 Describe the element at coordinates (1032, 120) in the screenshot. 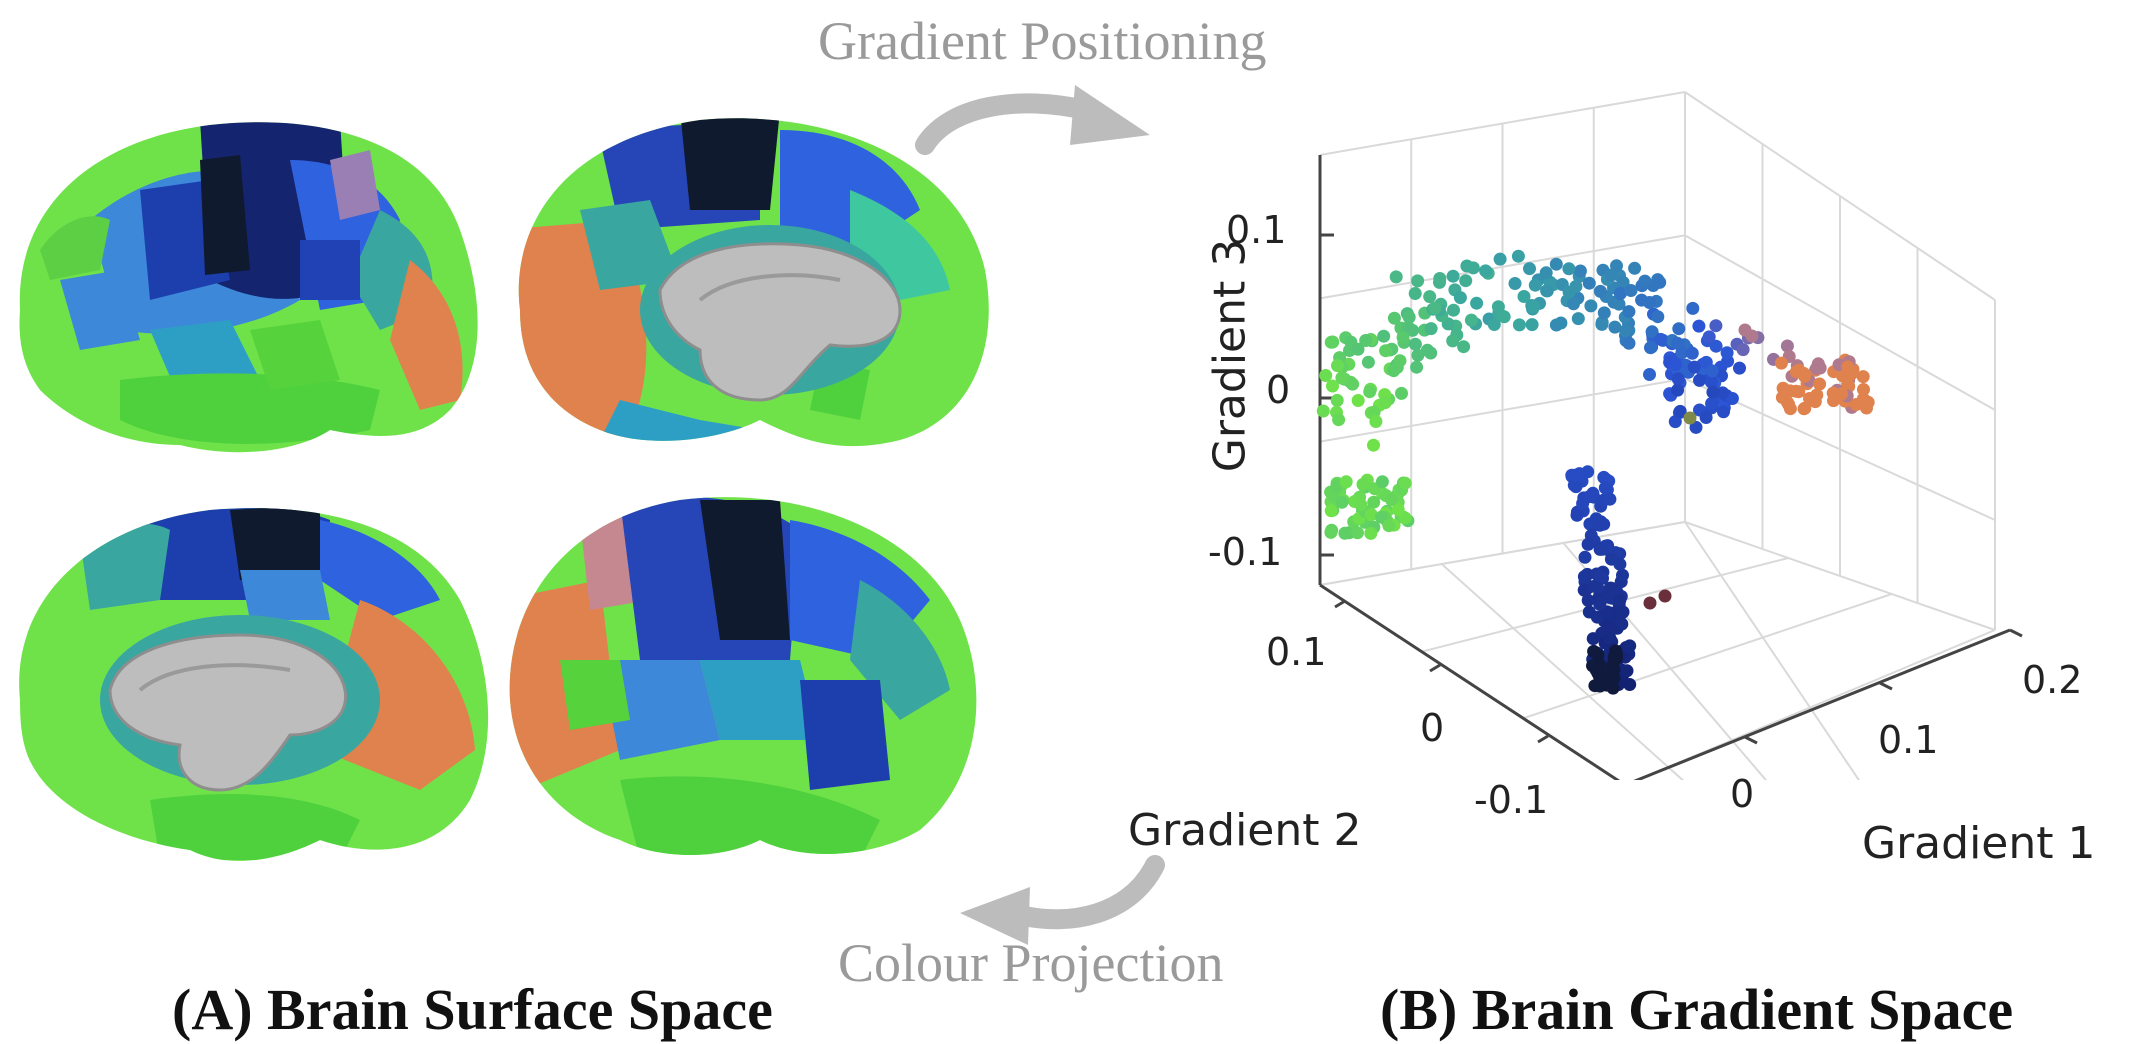

I see `curved-arrow-right-icon` at that location.